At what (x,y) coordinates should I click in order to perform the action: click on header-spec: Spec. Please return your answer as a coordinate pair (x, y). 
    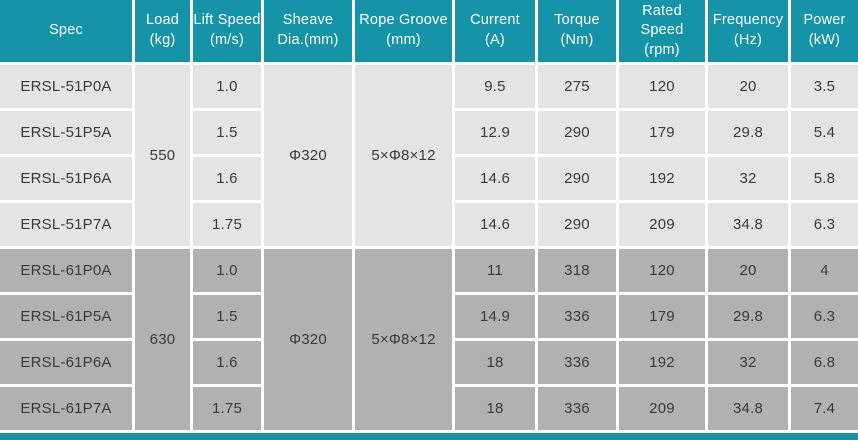
    Looking at the image, I should click on (66, 31).